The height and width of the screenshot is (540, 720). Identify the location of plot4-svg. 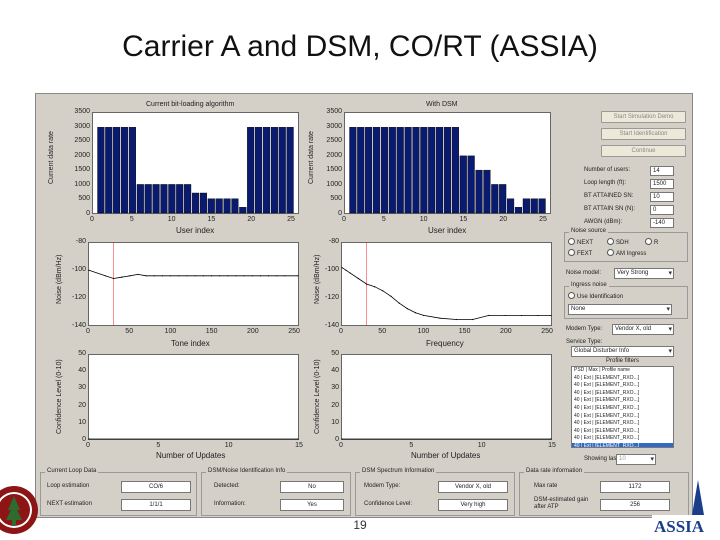
(446, 284).